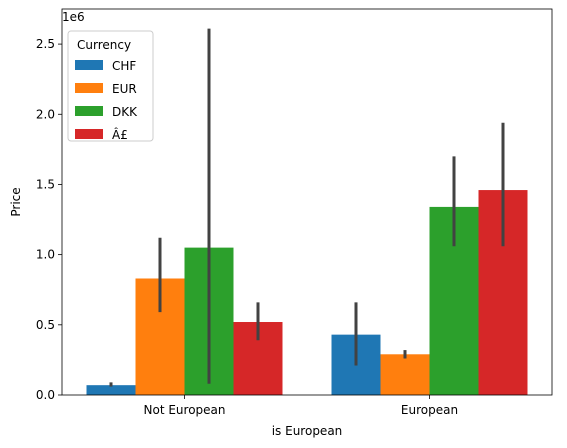 This screenshot has width=567, height=448. Describe the element at coordinates (307, 431) in the screenshot. I see `x-axis-label: is European` at that location.